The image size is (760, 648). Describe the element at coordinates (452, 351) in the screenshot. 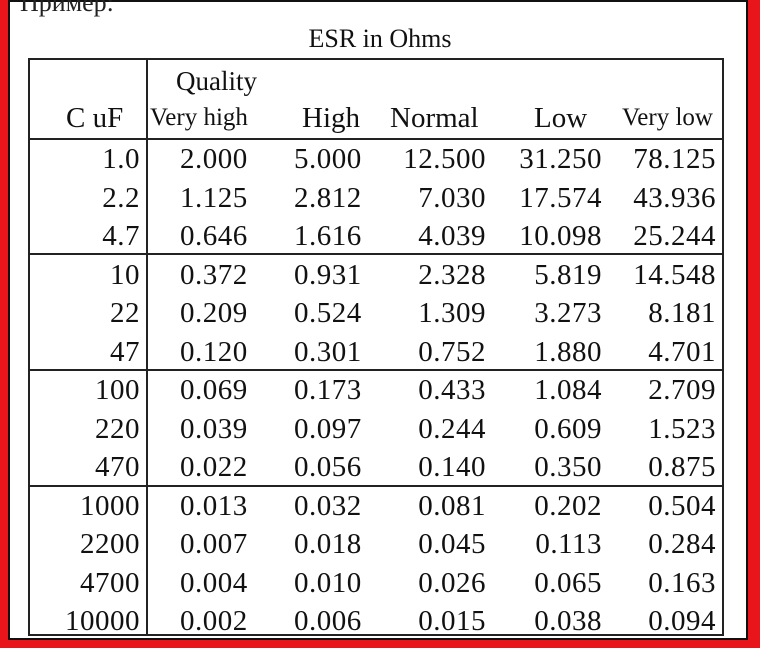

I see `normal-cell: 0.752` at that location.